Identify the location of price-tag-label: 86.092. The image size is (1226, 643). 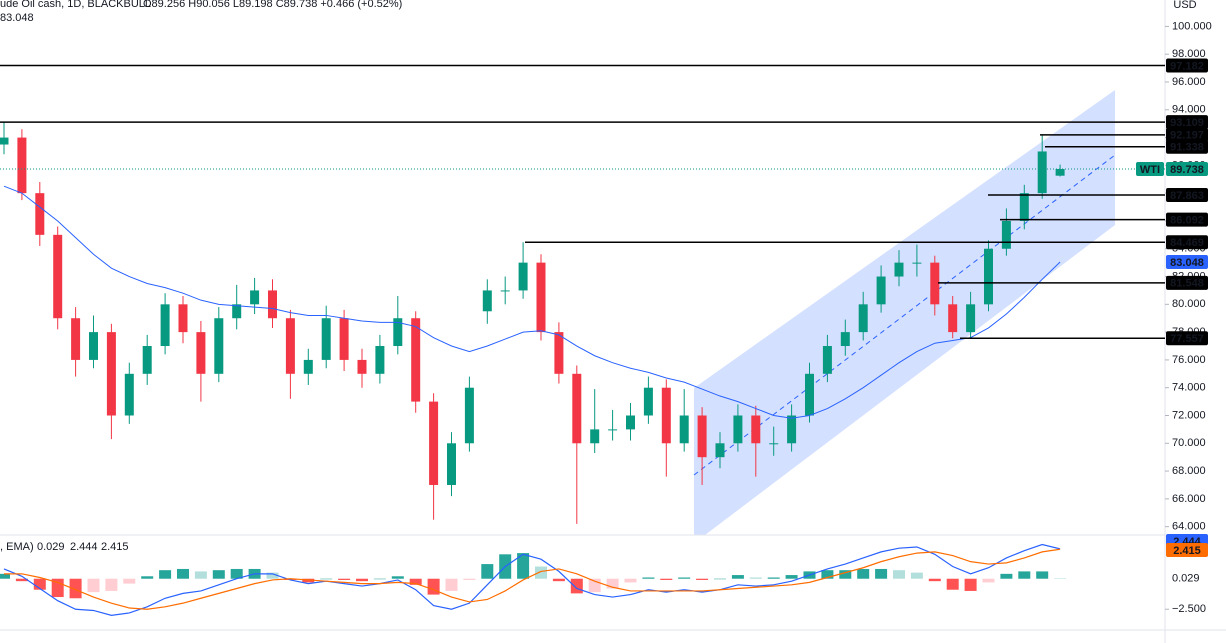
(1187, 221).